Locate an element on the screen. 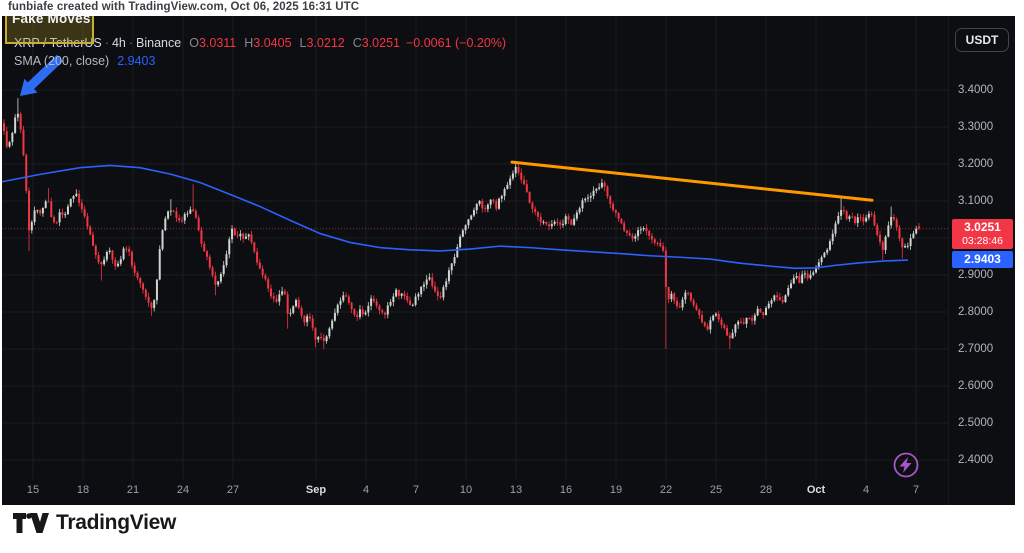 This screenshot has height=553, width=1024. time-label-month: Oct is located at coordinates (816, 490).